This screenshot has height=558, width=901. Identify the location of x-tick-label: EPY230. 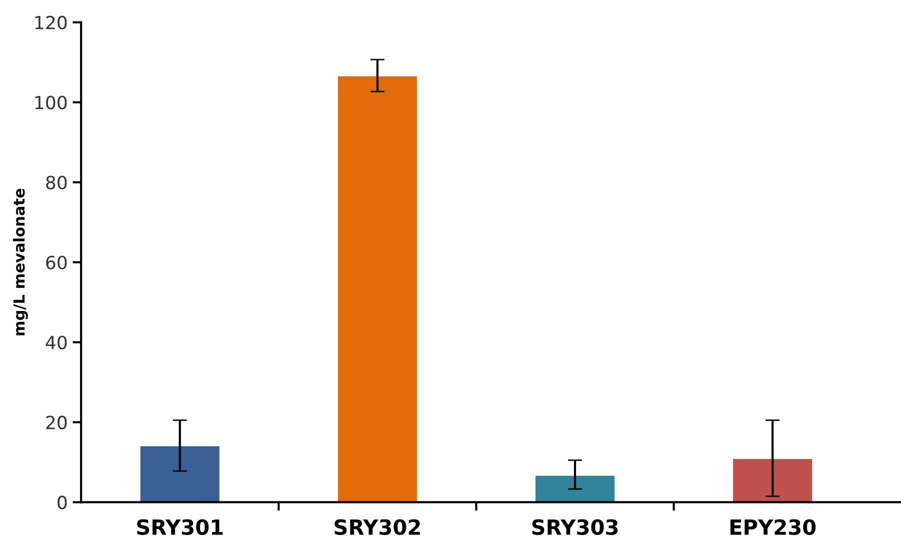
(773, 527).